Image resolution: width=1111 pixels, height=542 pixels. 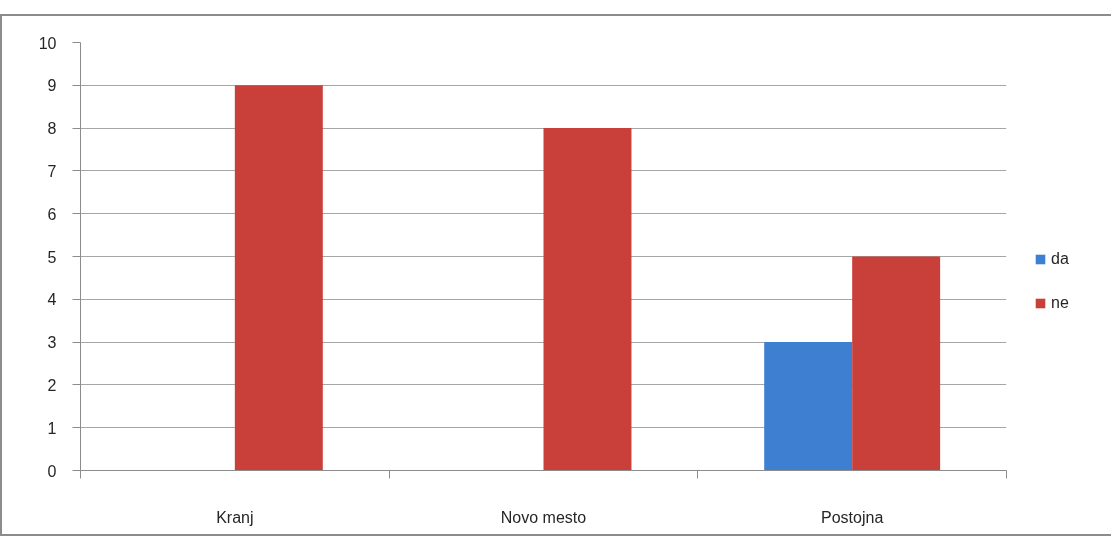 What do you see at coordinates (52, 129) in the screenshot?
I see `y-tick-label: 8` at bounding box center [52, 129].